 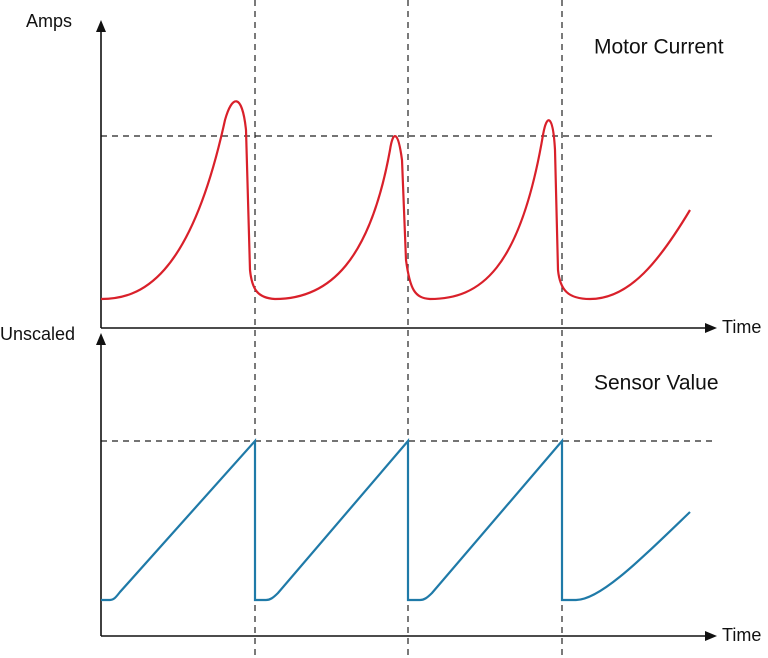 What do you see at coordinates (37, 334) in the screenshot?
I see `y-axis-label: Unscaled` at bounding box center [37, 334].